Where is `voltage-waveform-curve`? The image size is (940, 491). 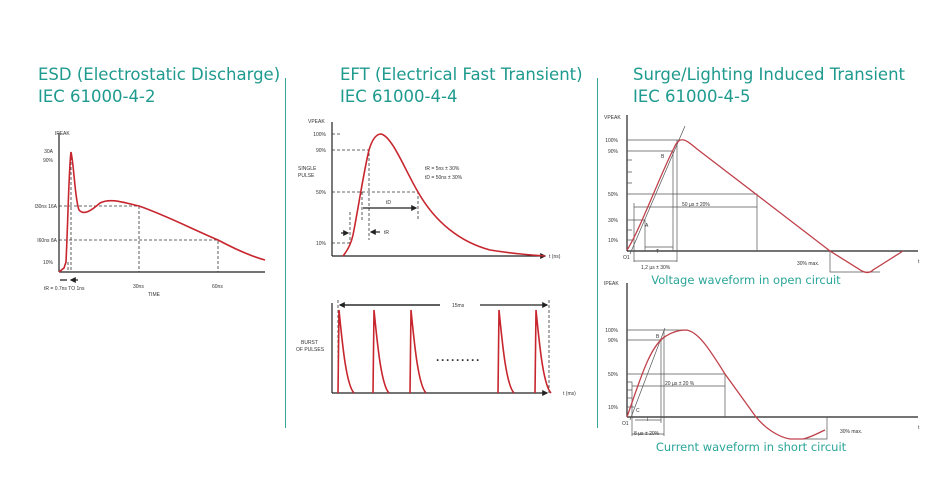
voltage-waveform-curve is located at coordinates (765, 206).